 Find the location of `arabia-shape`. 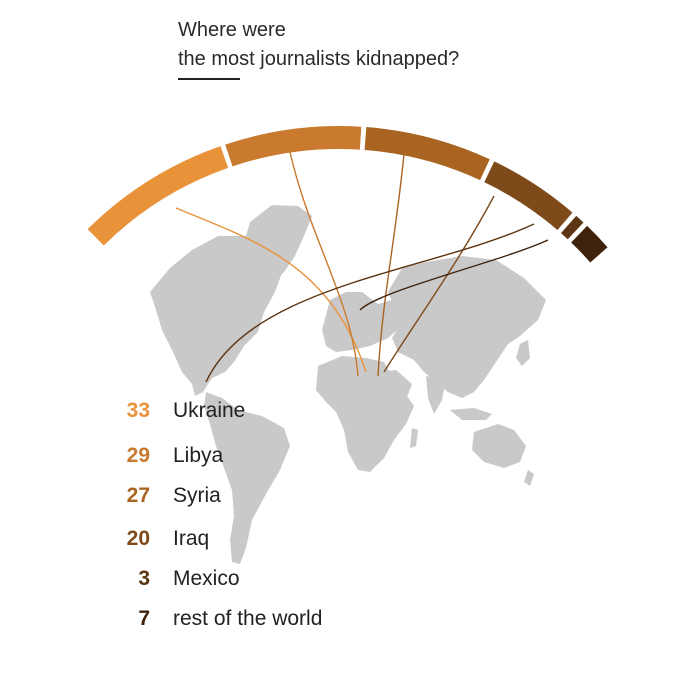

arabia-shape is located at coordinates (395, 385).